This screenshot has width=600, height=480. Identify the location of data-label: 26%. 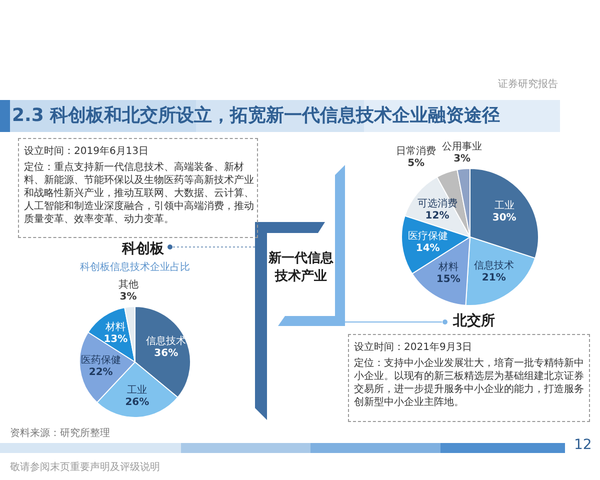
(137, 402).